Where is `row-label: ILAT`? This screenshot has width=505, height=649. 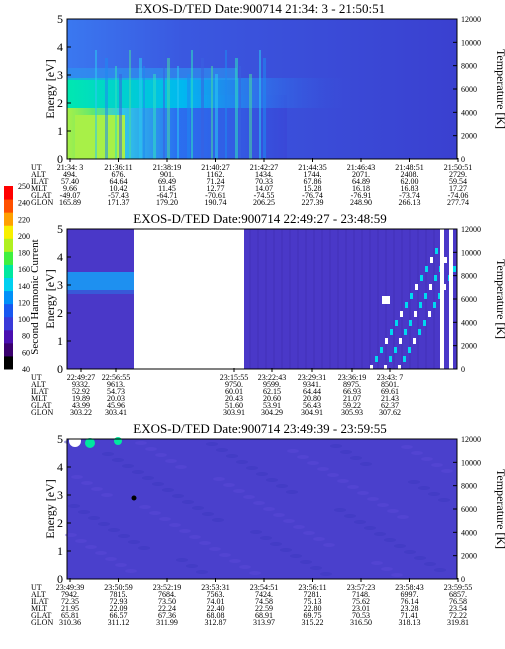 row-label: ILAT is located at coordinates (39, 391).